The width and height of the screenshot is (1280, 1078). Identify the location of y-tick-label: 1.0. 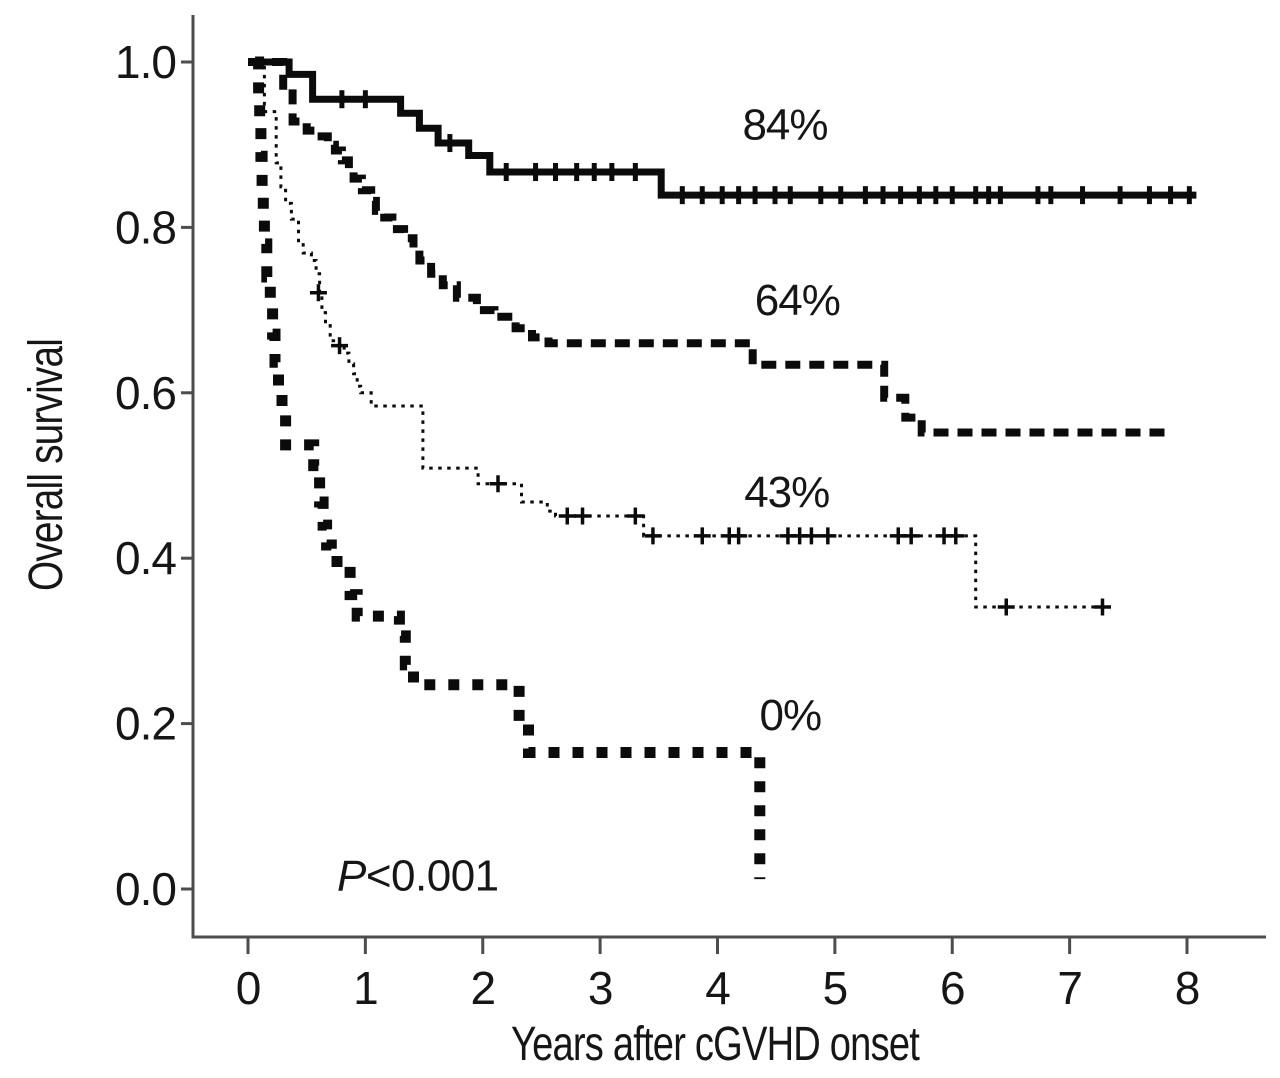
(145, 62).